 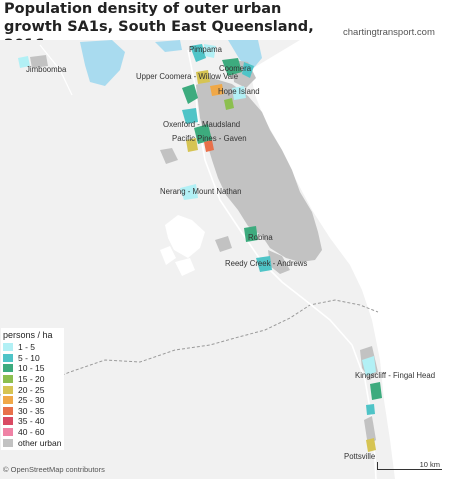 I want to click on legend-item: 10 - 15, so click(x=32, y=368).